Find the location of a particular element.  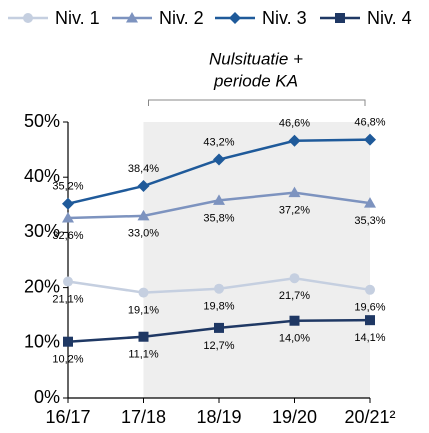

data-label: 21,7% is located at coordinates (294, 296).